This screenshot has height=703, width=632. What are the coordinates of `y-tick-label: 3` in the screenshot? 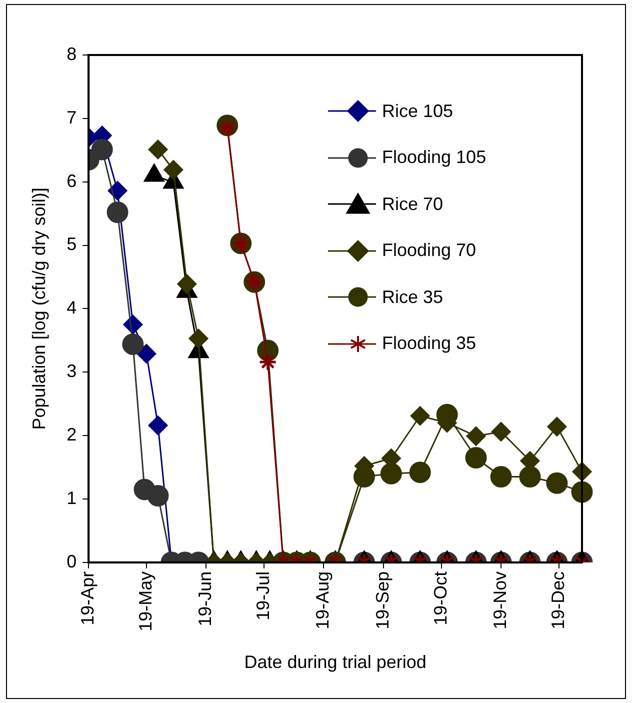 It's located at (71, 371).